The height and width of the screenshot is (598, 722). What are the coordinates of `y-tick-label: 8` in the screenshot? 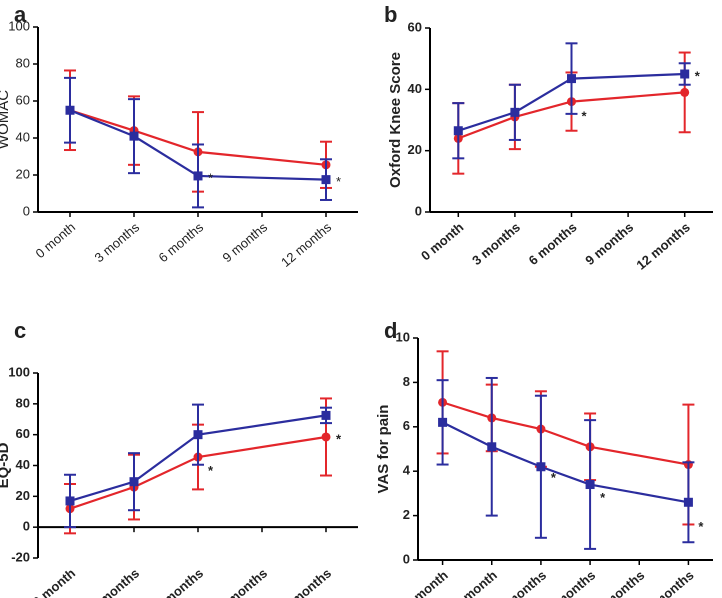 It's located at (406, 381).